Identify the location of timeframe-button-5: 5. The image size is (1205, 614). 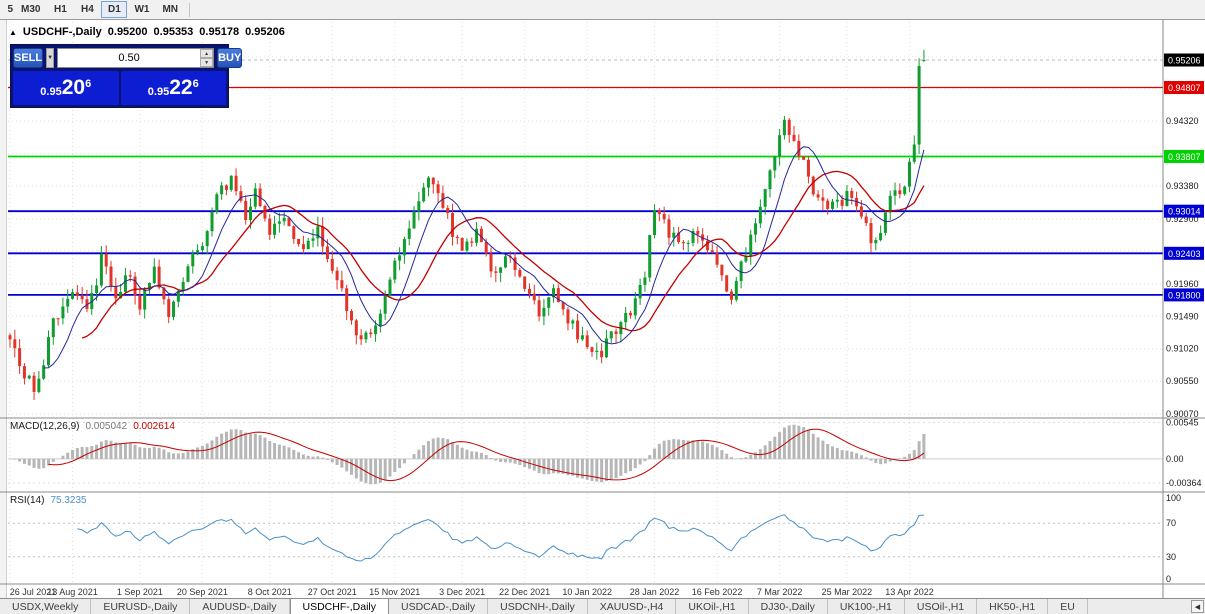
(7, 9).